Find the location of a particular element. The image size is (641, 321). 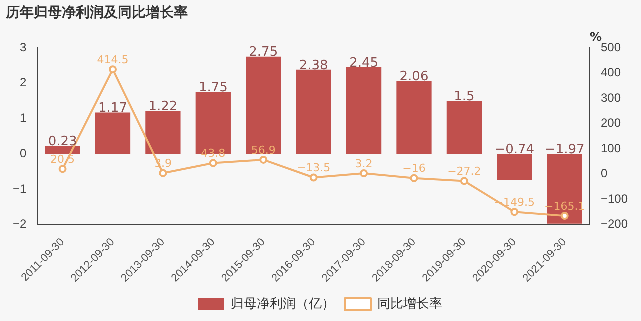

data-label: −16 is located at coordinates (414, 169).